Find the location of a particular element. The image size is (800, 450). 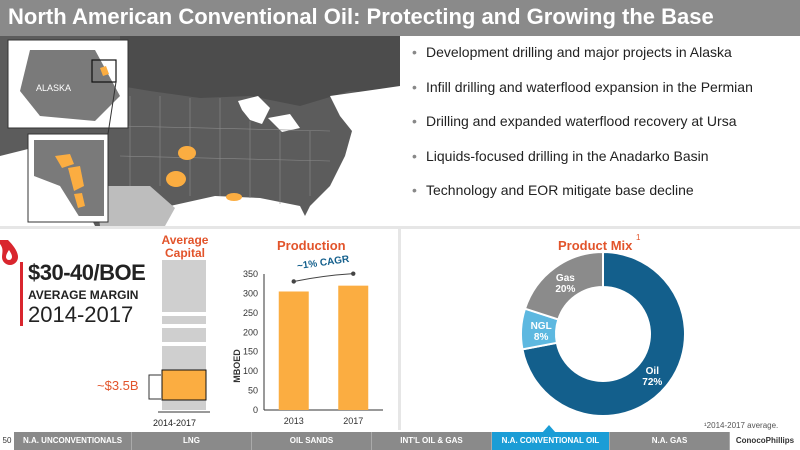

margin-value: $30-40/BOE is located at coordinates (87, 272).